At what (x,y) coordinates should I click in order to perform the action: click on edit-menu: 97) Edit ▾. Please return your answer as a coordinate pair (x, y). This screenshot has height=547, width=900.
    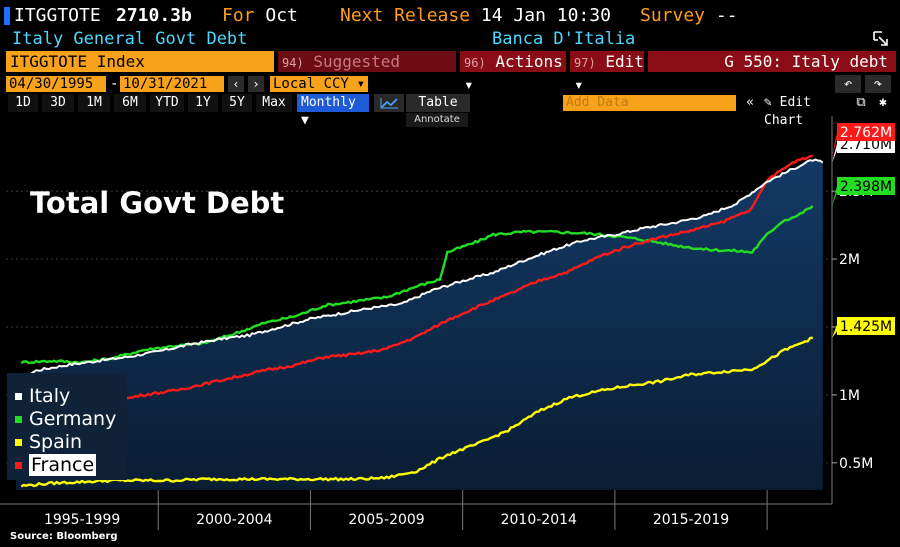
    Looking at the image, I should click on (607, 72).